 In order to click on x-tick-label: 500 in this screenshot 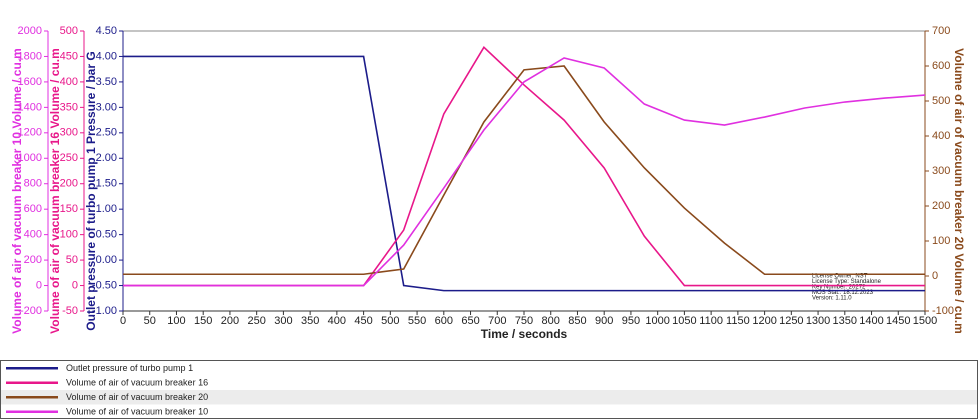, I will do `click(390, 321)`.